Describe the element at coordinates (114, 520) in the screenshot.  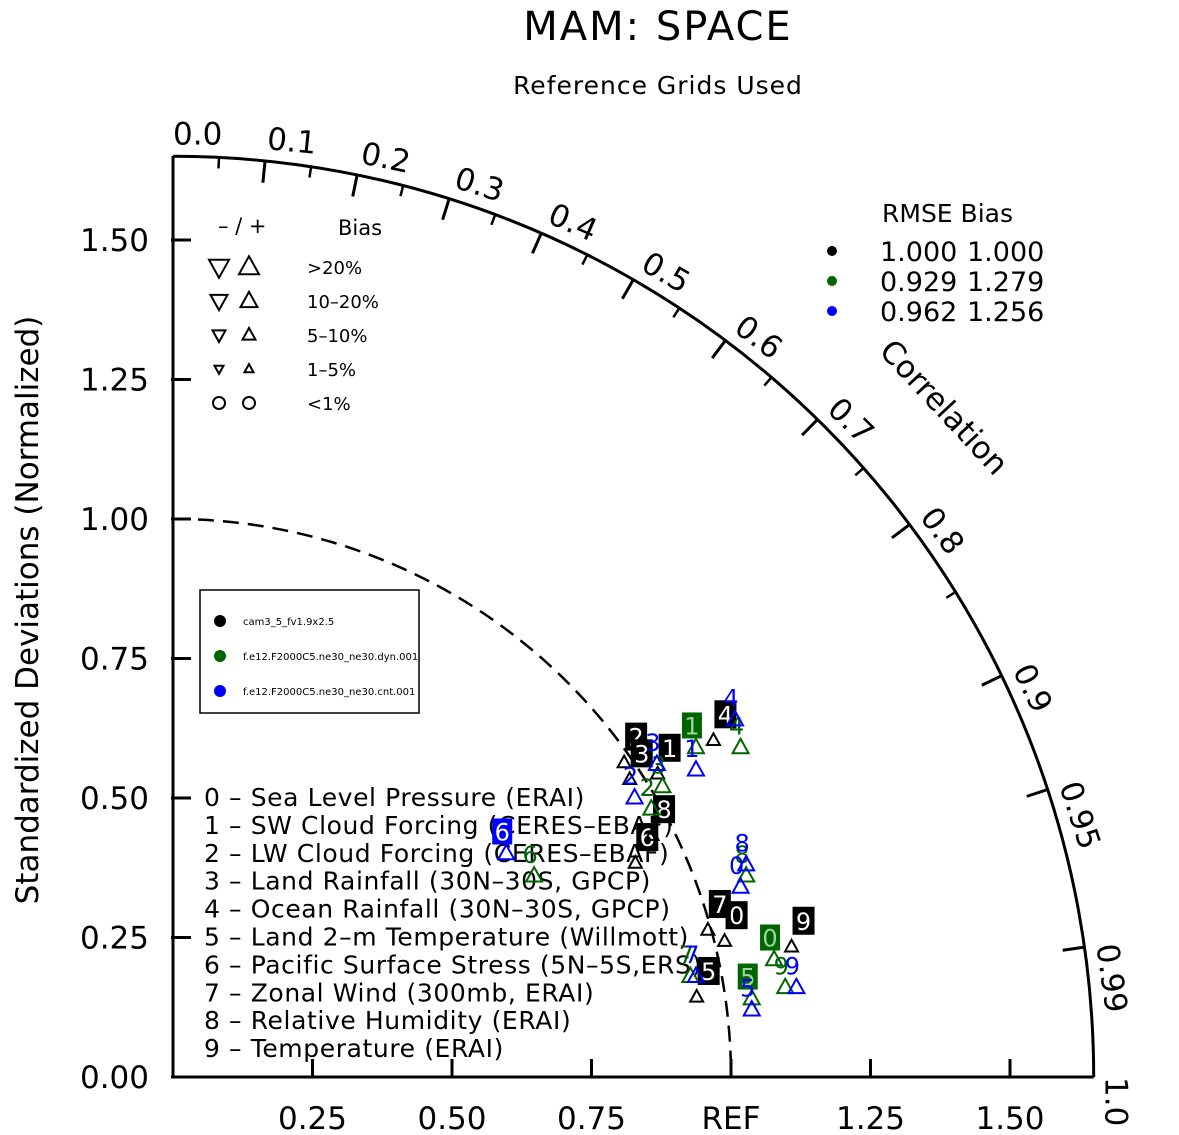
I see `y-tick-label: 1.00` at that location.